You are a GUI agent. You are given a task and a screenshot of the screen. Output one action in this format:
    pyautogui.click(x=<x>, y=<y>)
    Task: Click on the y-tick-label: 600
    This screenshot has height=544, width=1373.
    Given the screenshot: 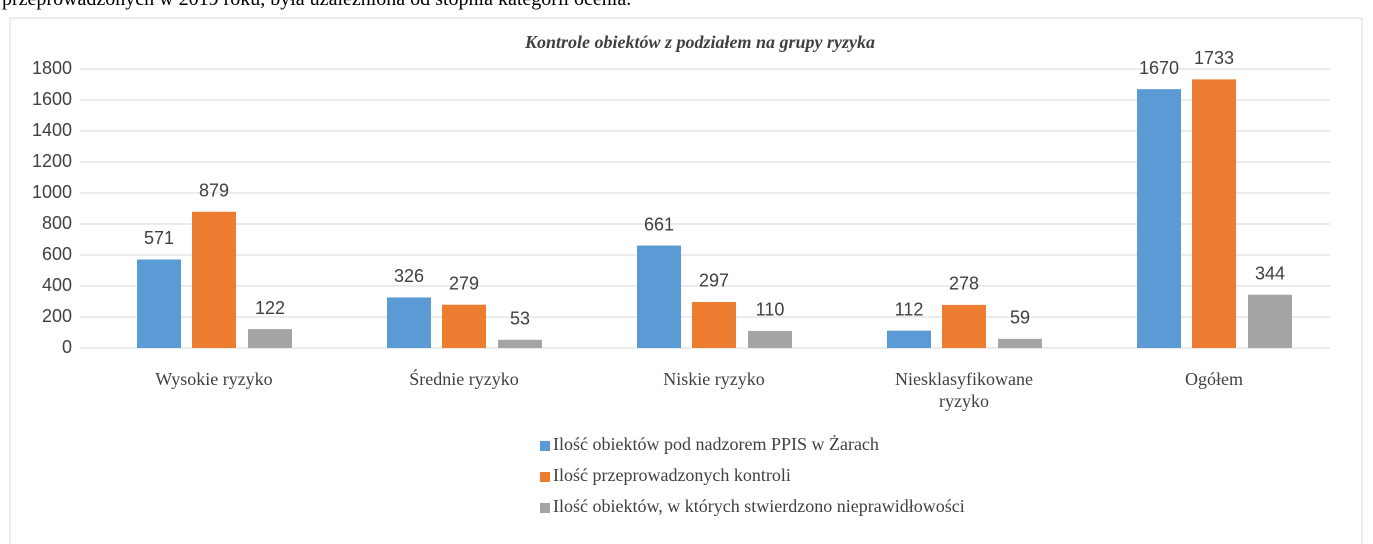 What is the action you would take?
    pyautogui.click(x=57, y=254)
    